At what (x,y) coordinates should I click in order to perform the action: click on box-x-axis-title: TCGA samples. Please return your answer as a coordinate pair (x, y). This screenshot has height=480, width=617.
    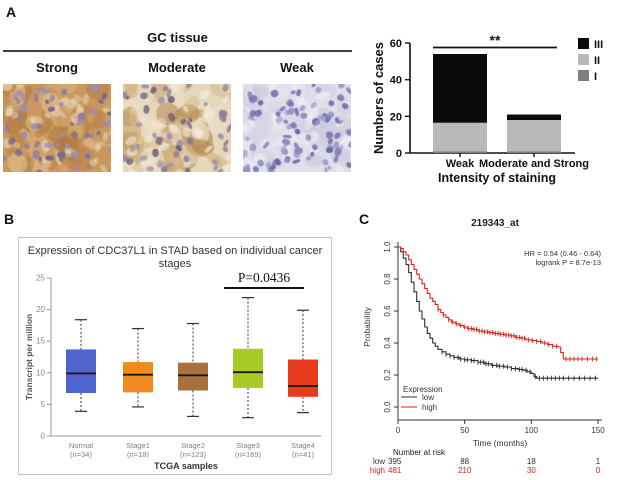
    Looking at the image, I should click on (186, 466).